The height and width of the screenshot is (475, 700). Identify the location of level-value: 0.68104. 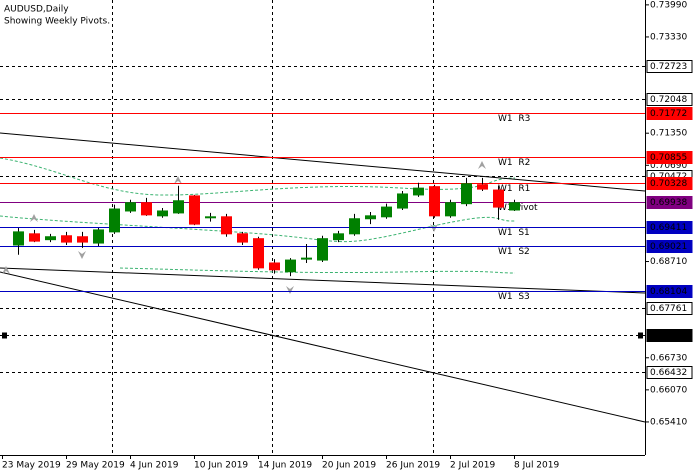
(668, 292).